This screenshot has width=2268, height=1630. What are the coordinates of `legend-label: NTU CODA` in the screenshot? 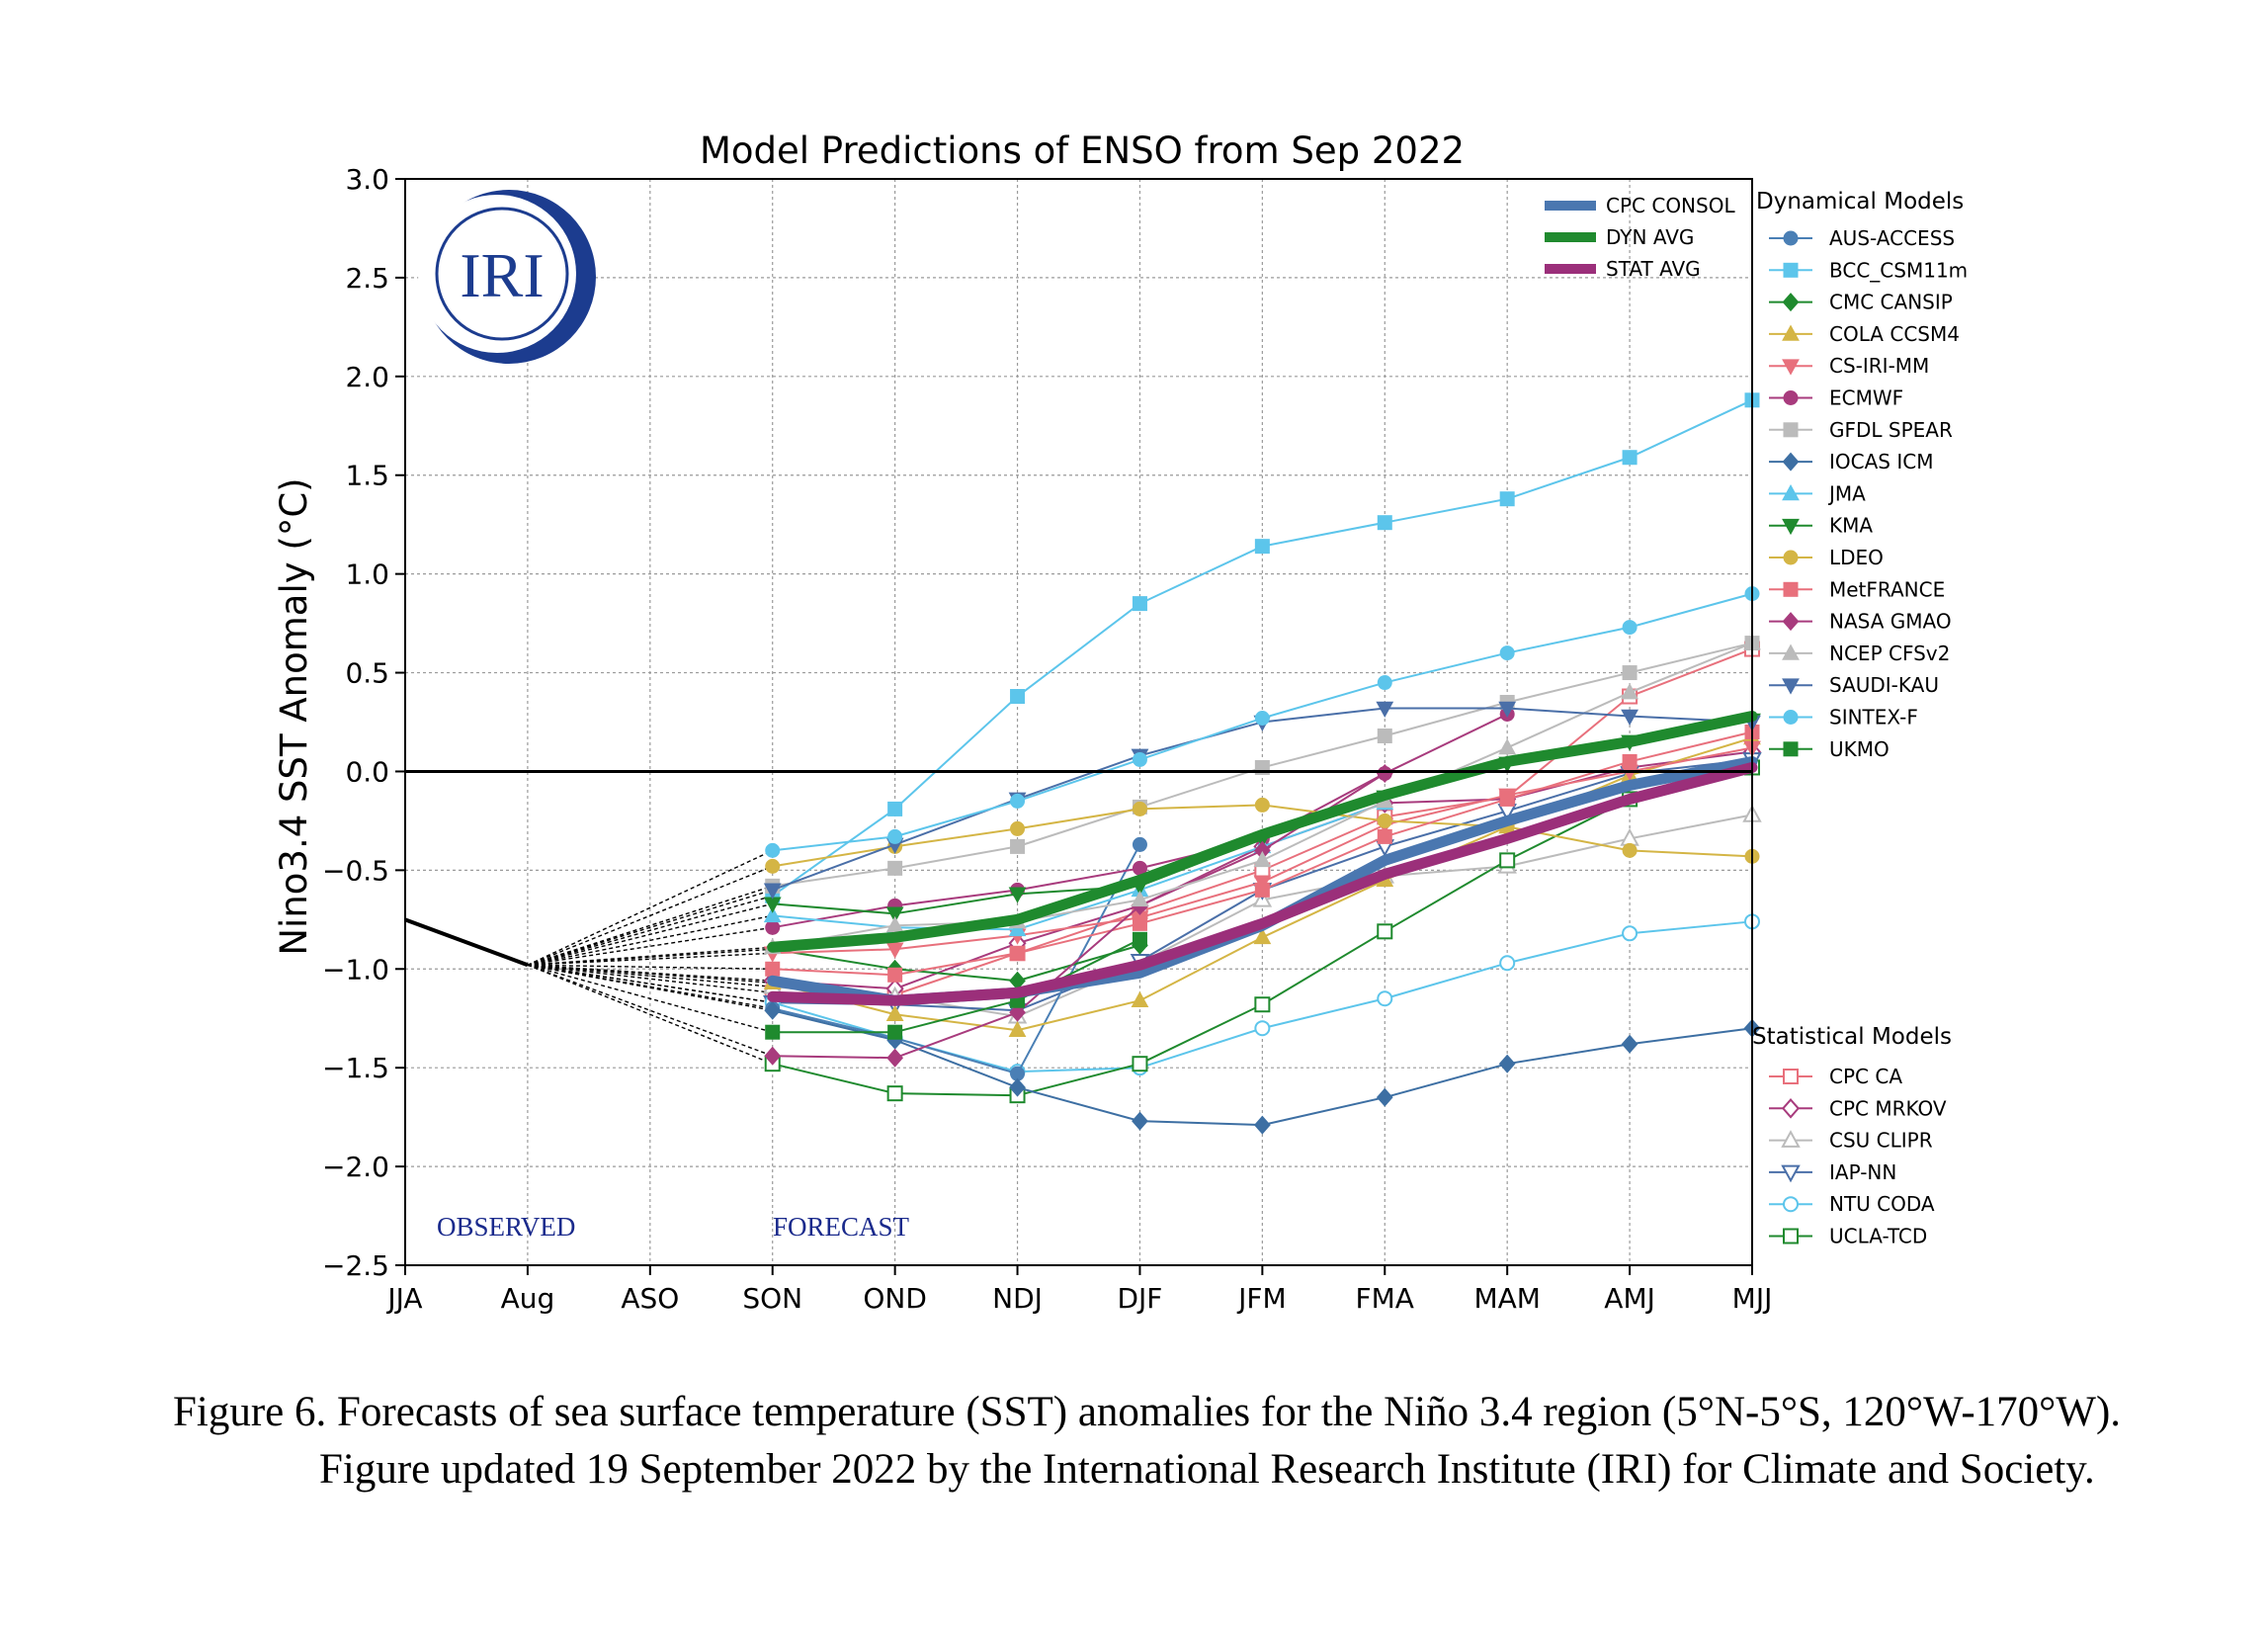 It's located at (1882, 1204).